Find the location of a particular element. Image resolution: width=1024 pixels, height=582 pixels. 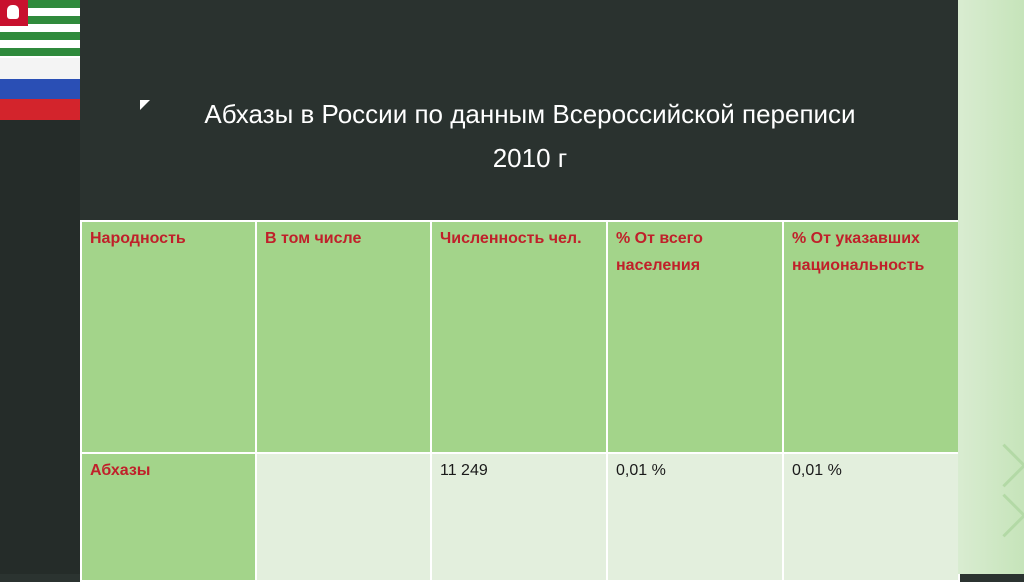

header-population: Численность чел. is located at coordinates (519, 337).